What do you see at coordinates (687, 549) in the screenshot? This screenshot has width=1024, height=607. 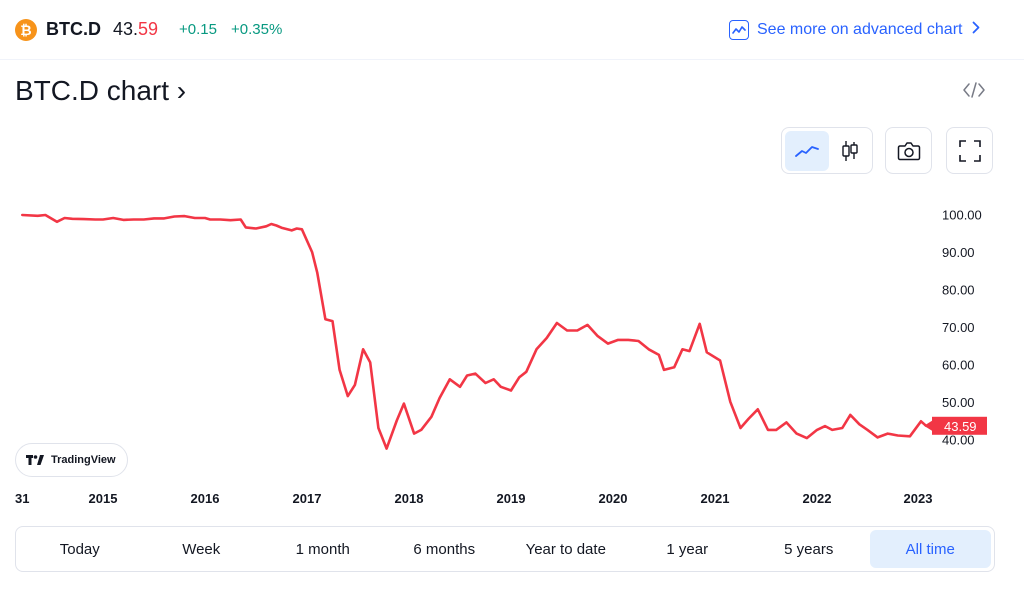 I see `range-button-1-year: 1 year` at bounding box center [687, 549].